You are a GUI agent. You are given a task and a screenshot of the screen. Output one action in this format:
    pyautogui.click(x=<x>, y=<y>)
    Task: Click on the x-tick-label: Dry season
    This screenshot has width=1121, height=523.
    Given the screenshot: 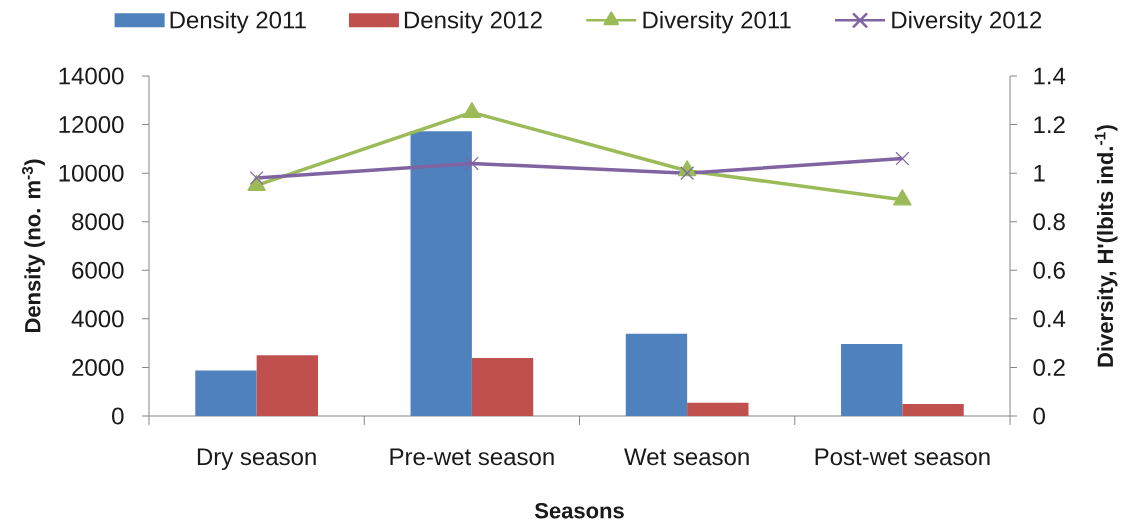 What is the action you would take?
    pyautogui.click(x=256, y=459)
    